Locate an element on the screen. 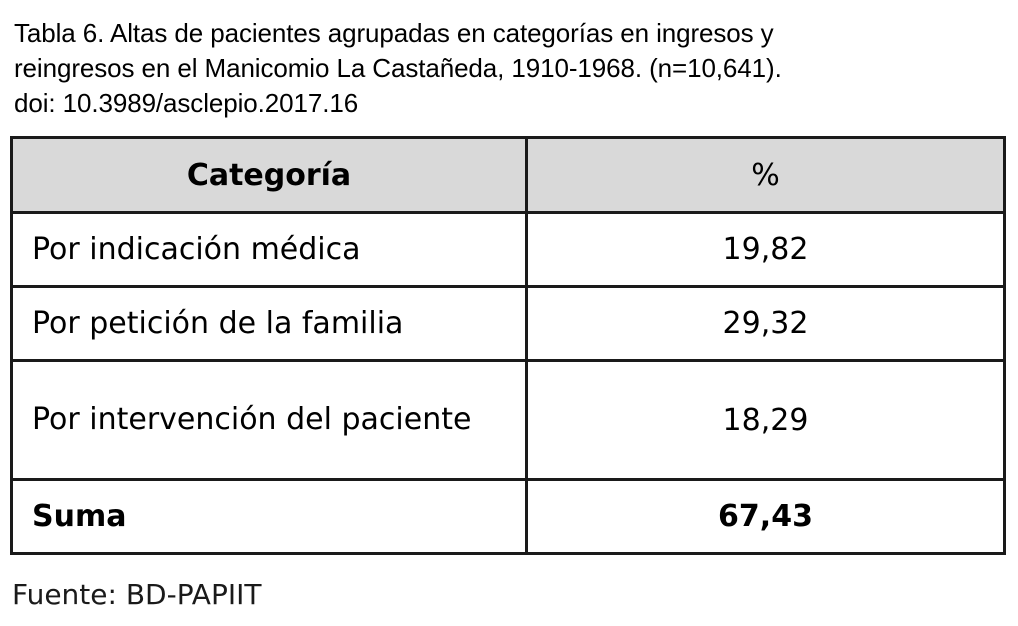 The image size is (1018, 626). row-value: 19,82 is located at coordinates (765, 249).